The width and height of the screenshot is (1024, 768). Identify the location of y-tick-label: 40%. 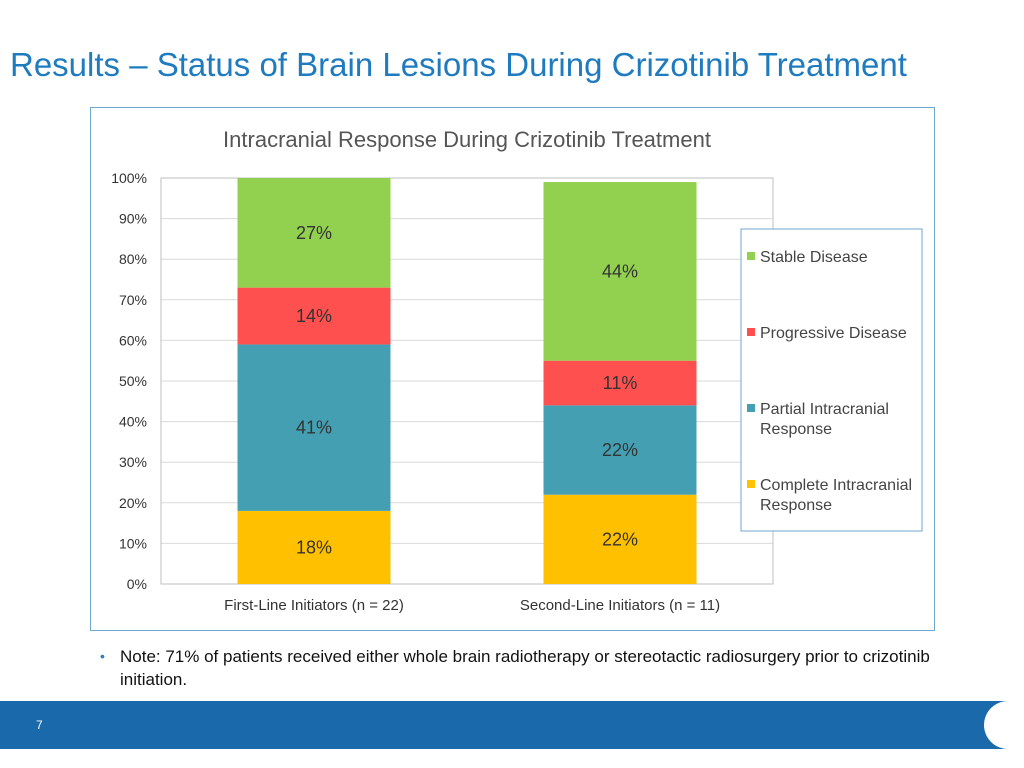
(133, 422).